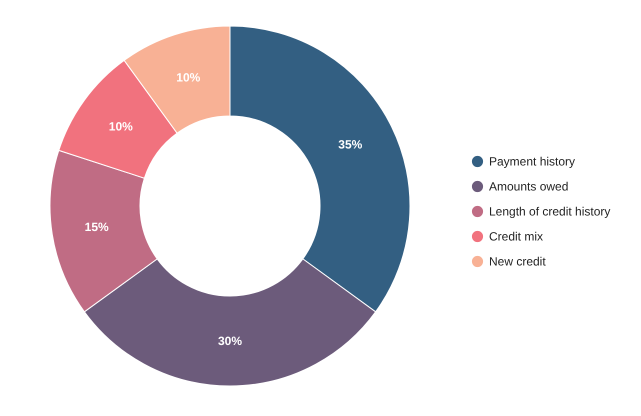  What do you see at coordinates (516, 237) in the screenshot?
I see `legend-label: Credit mix` at bounding box center [516, 237].